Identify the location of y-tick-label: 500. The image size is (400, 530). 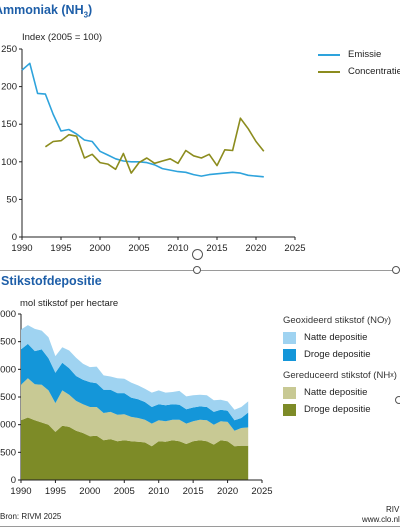
(8, 452).